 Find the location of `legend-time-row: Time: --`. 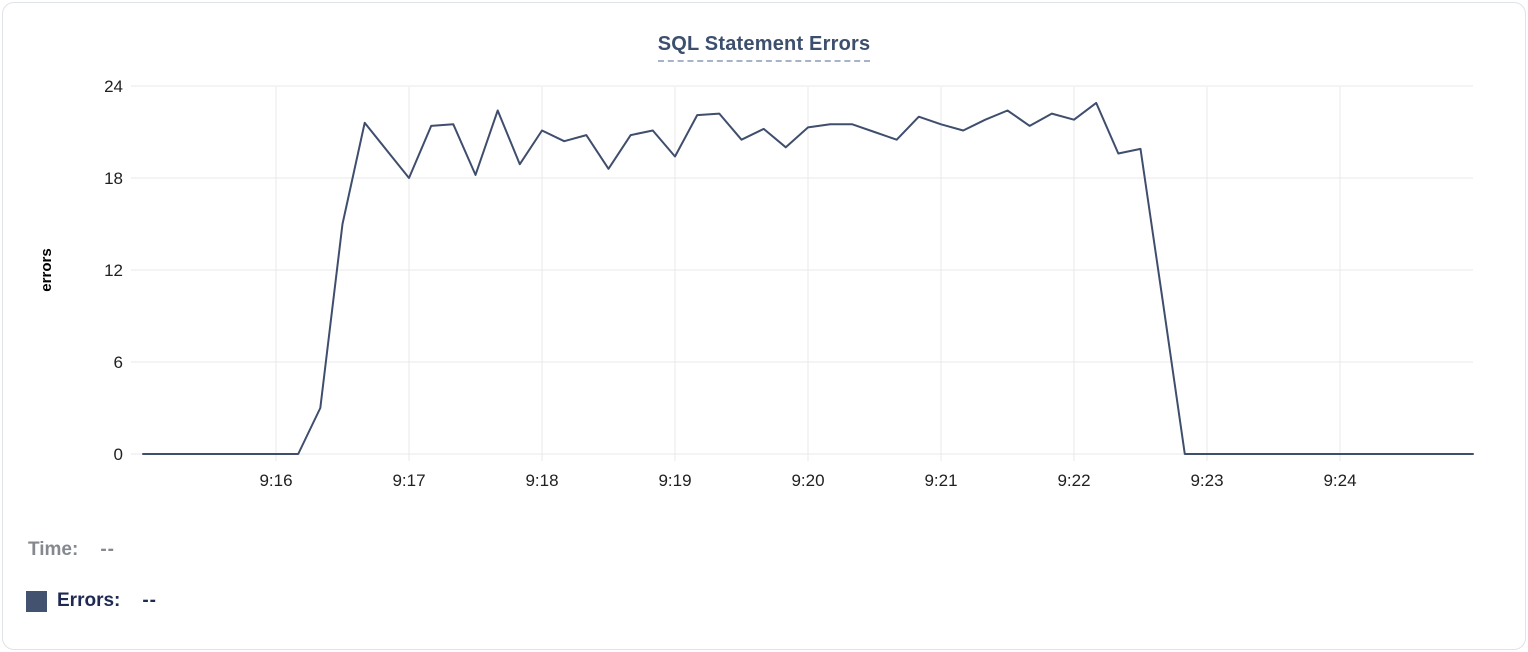

legend-time-row: Time: -- is located at coordinates (71, 550).